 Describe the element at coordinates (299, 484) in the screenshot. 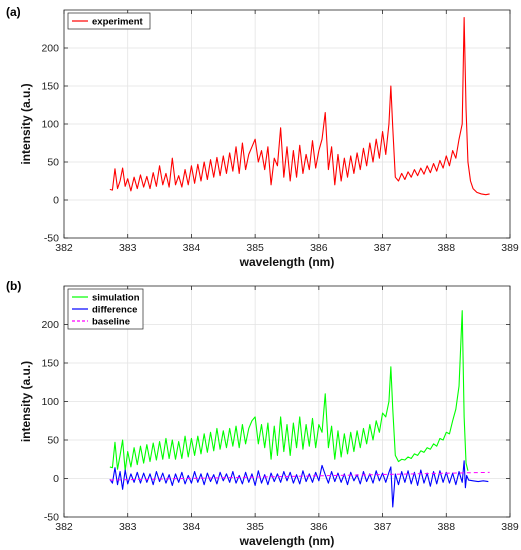

I see `series-line-difference` at that location.